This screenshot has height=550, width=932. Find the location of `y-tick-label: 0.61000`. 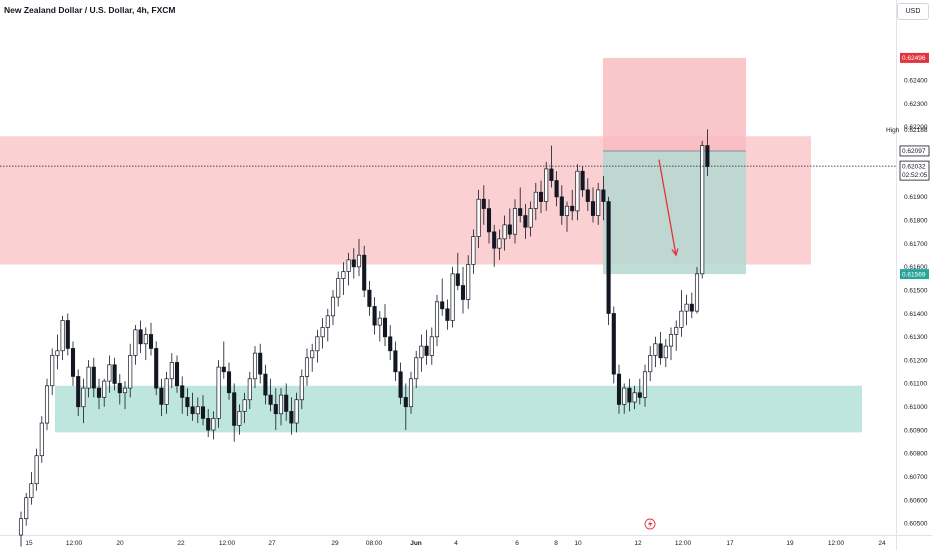

y-tick-label: 0.61000 is located at coordinates (916, 407).